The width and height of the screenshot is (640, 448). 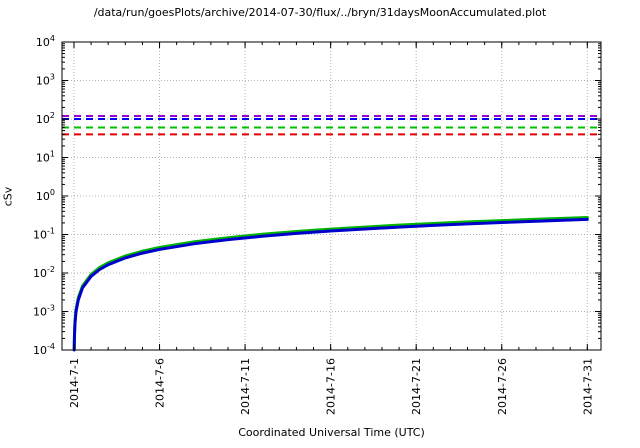 What do you see at coordinates (45, 157) in the screenshot?
I see `y-tick-label: 10¹` at bounding box center [45, 157].